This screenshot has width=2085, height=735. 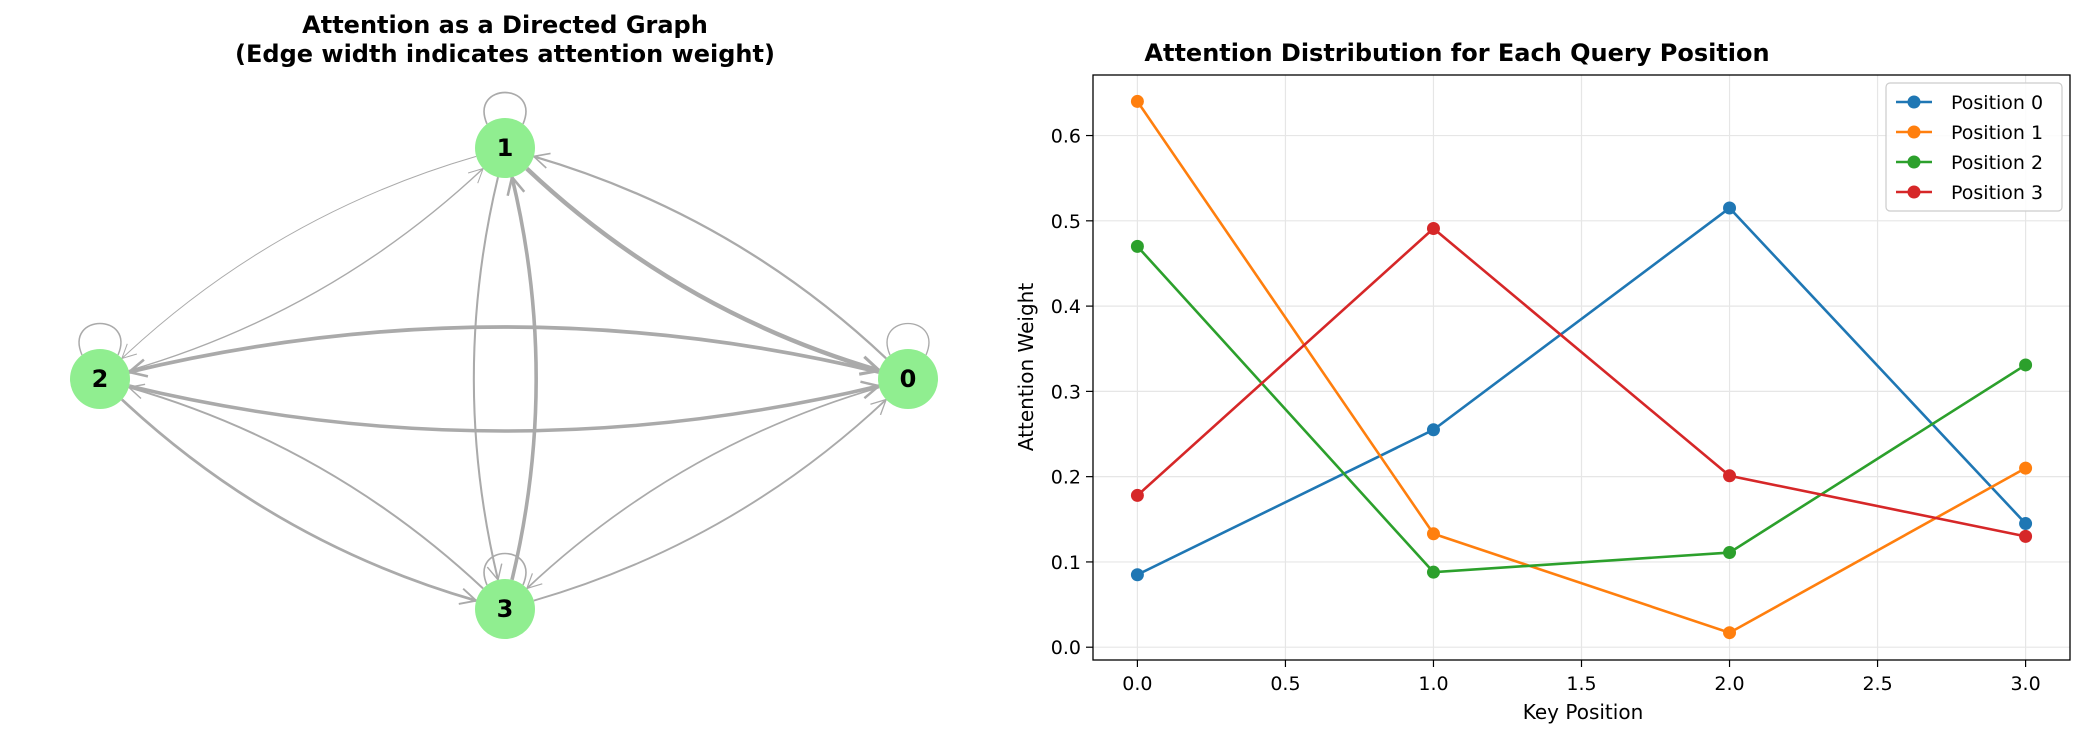 I want to click on legend-item-3: Position 3, so click(x=1969, y=193).